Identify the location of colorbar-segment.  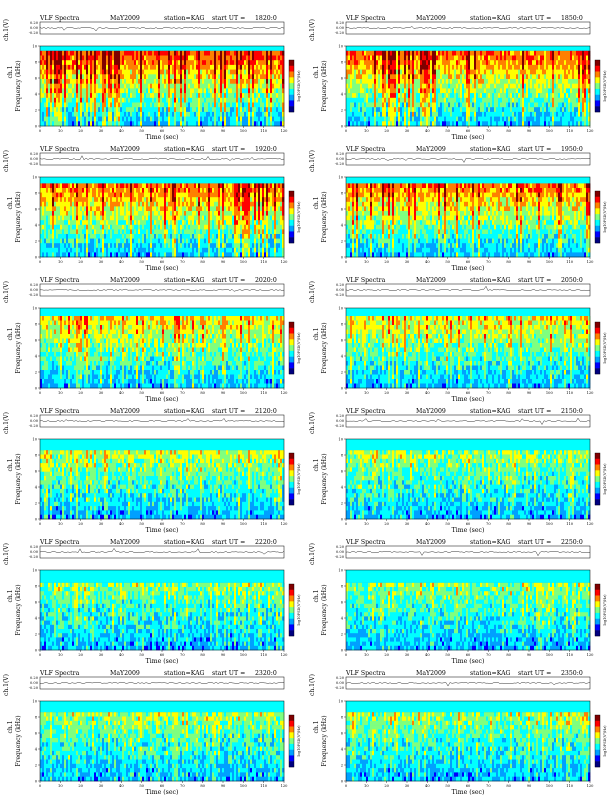
(291, 69).